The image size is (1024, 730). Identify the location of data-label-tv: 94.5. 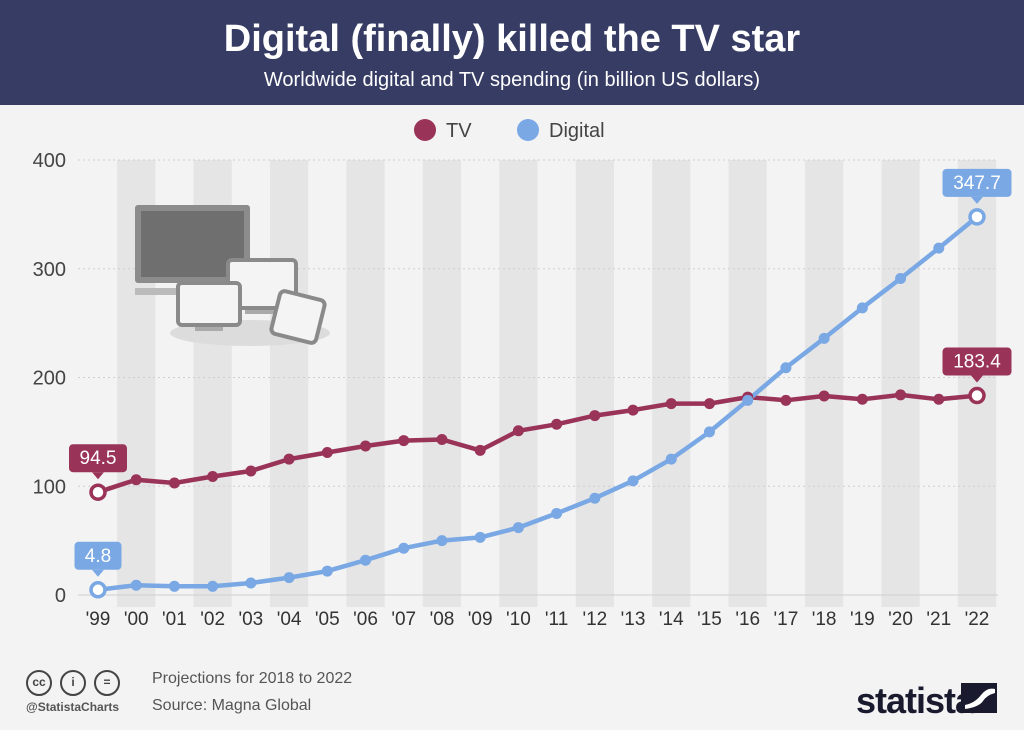
(98, 462).